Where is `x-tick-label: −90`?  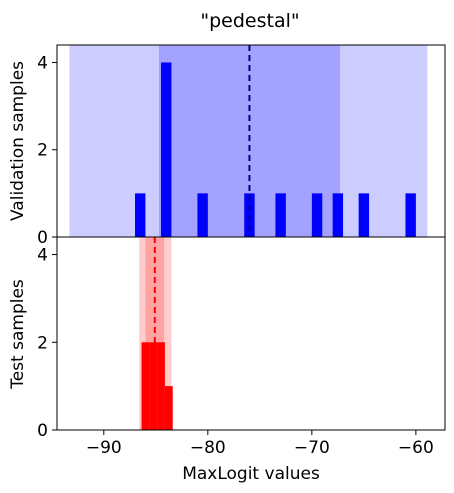
x-tick-label: −90 is located at coordinates (104, 448).